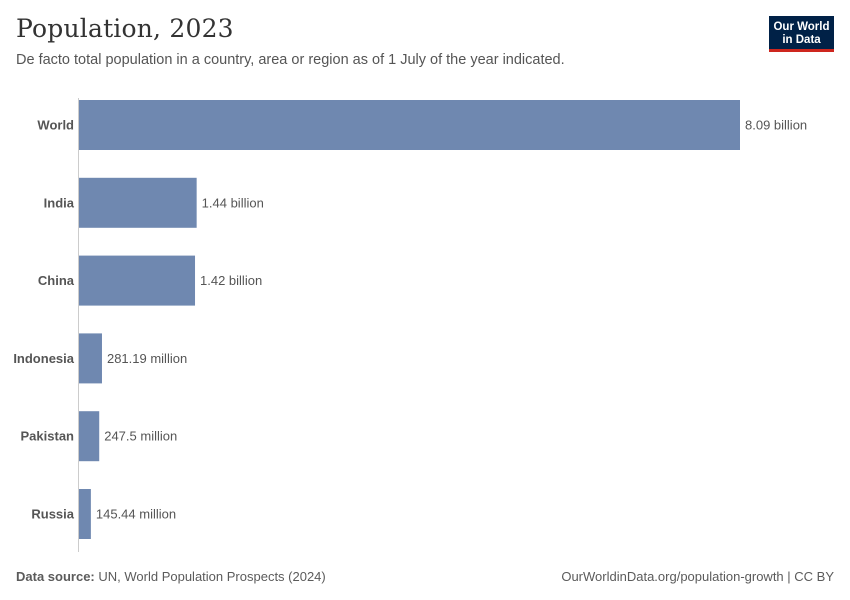  What do you see at coordinates (52, 514) in the screenshot?
I see `category-label-russia: Russia` at bounding box center [52, 514].